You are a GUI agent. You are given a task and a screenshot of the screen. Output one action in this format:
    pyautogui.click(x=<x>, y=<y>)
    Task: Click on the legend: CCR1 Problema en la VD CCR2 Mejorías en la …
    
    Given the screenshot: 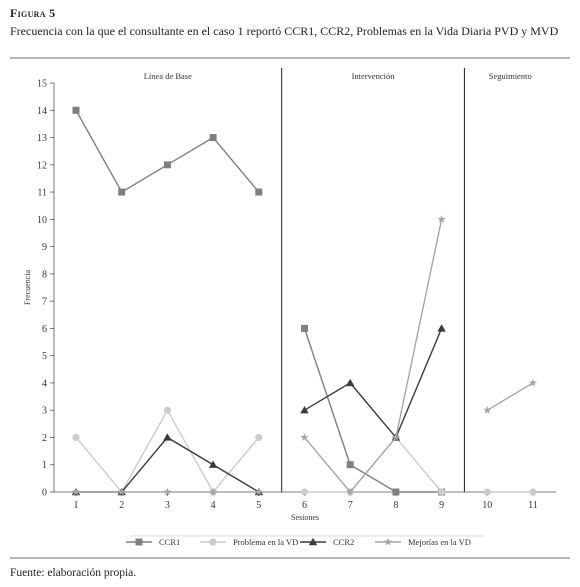 What is the action you would take?
    pyautogui.click(x=305, y=541)
    